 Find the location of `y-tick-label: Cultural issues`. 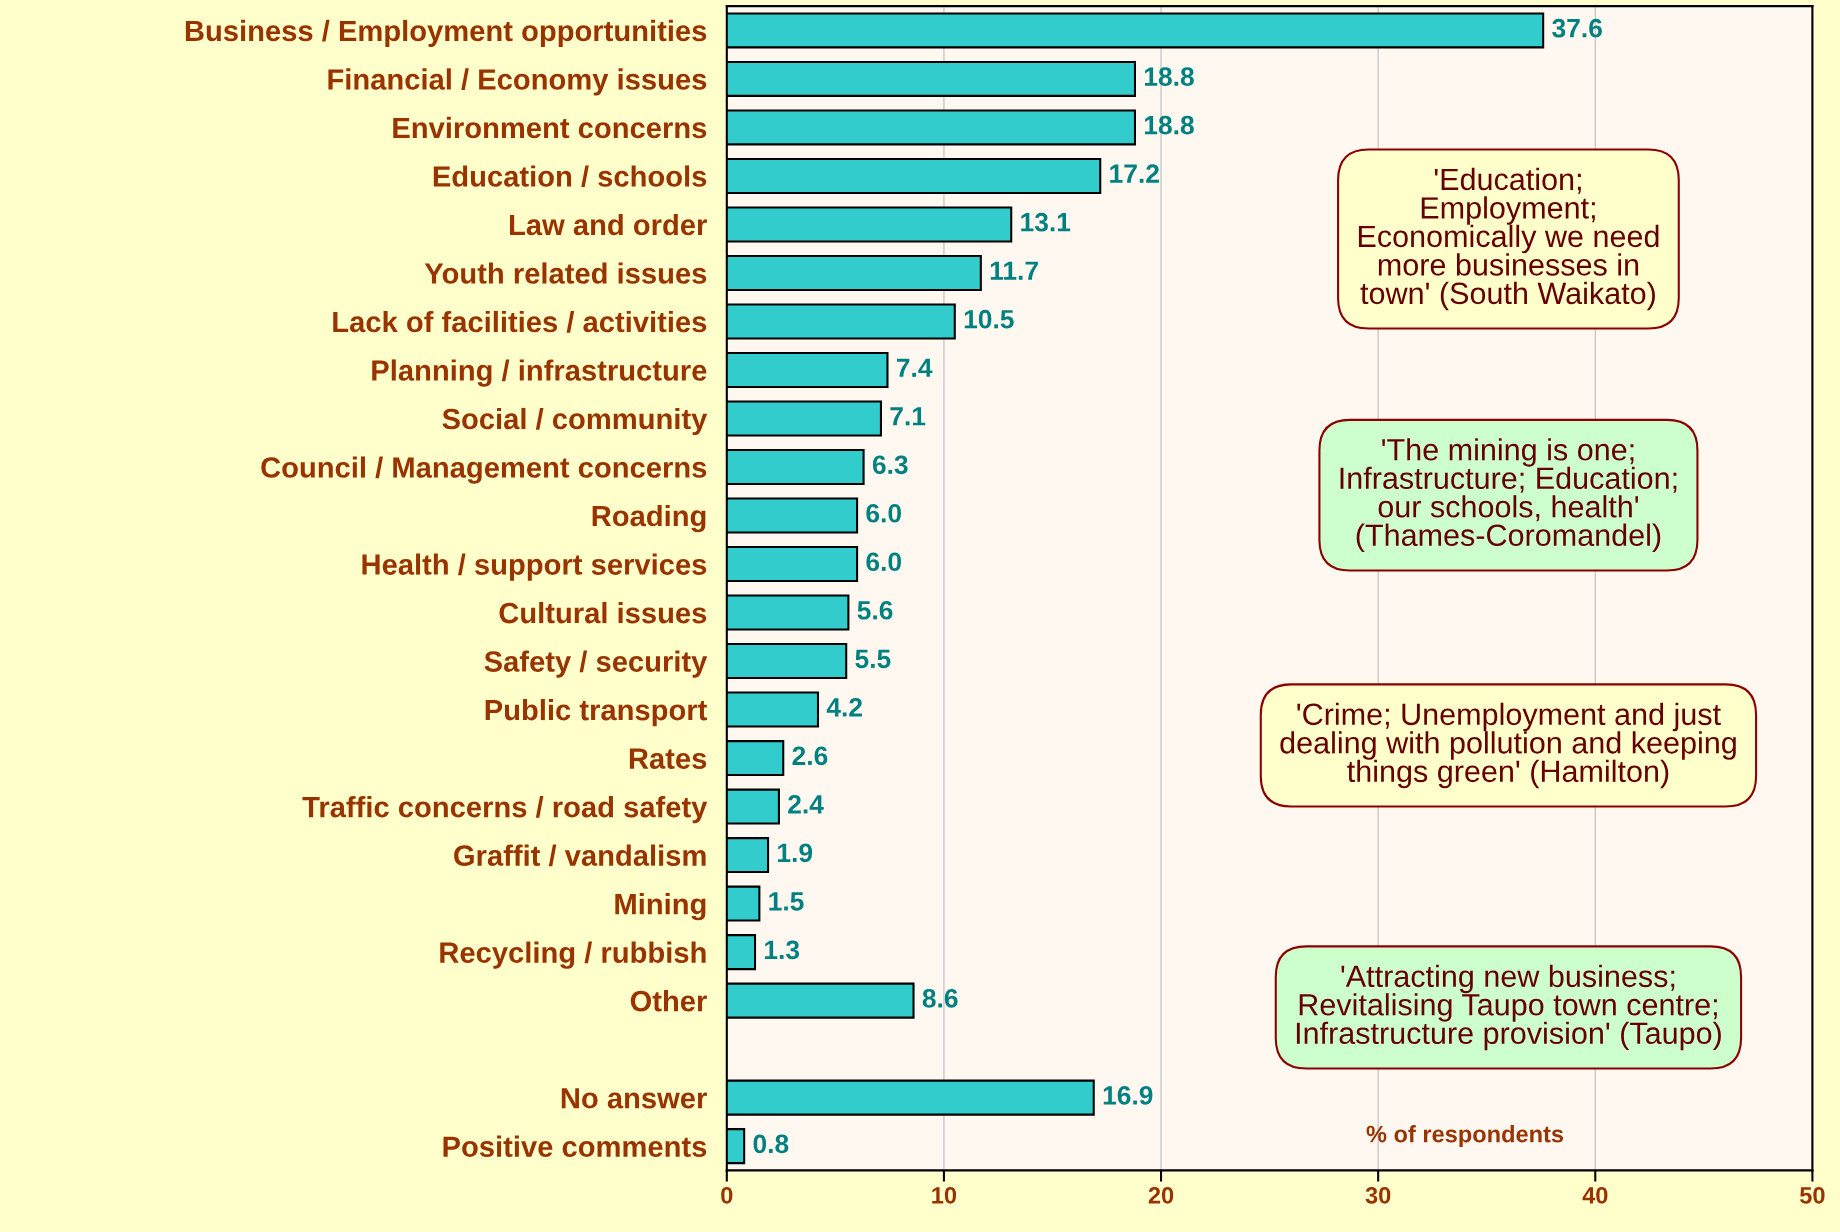

y-tick-label: Cultural issues is located at coordinates (603, 612).